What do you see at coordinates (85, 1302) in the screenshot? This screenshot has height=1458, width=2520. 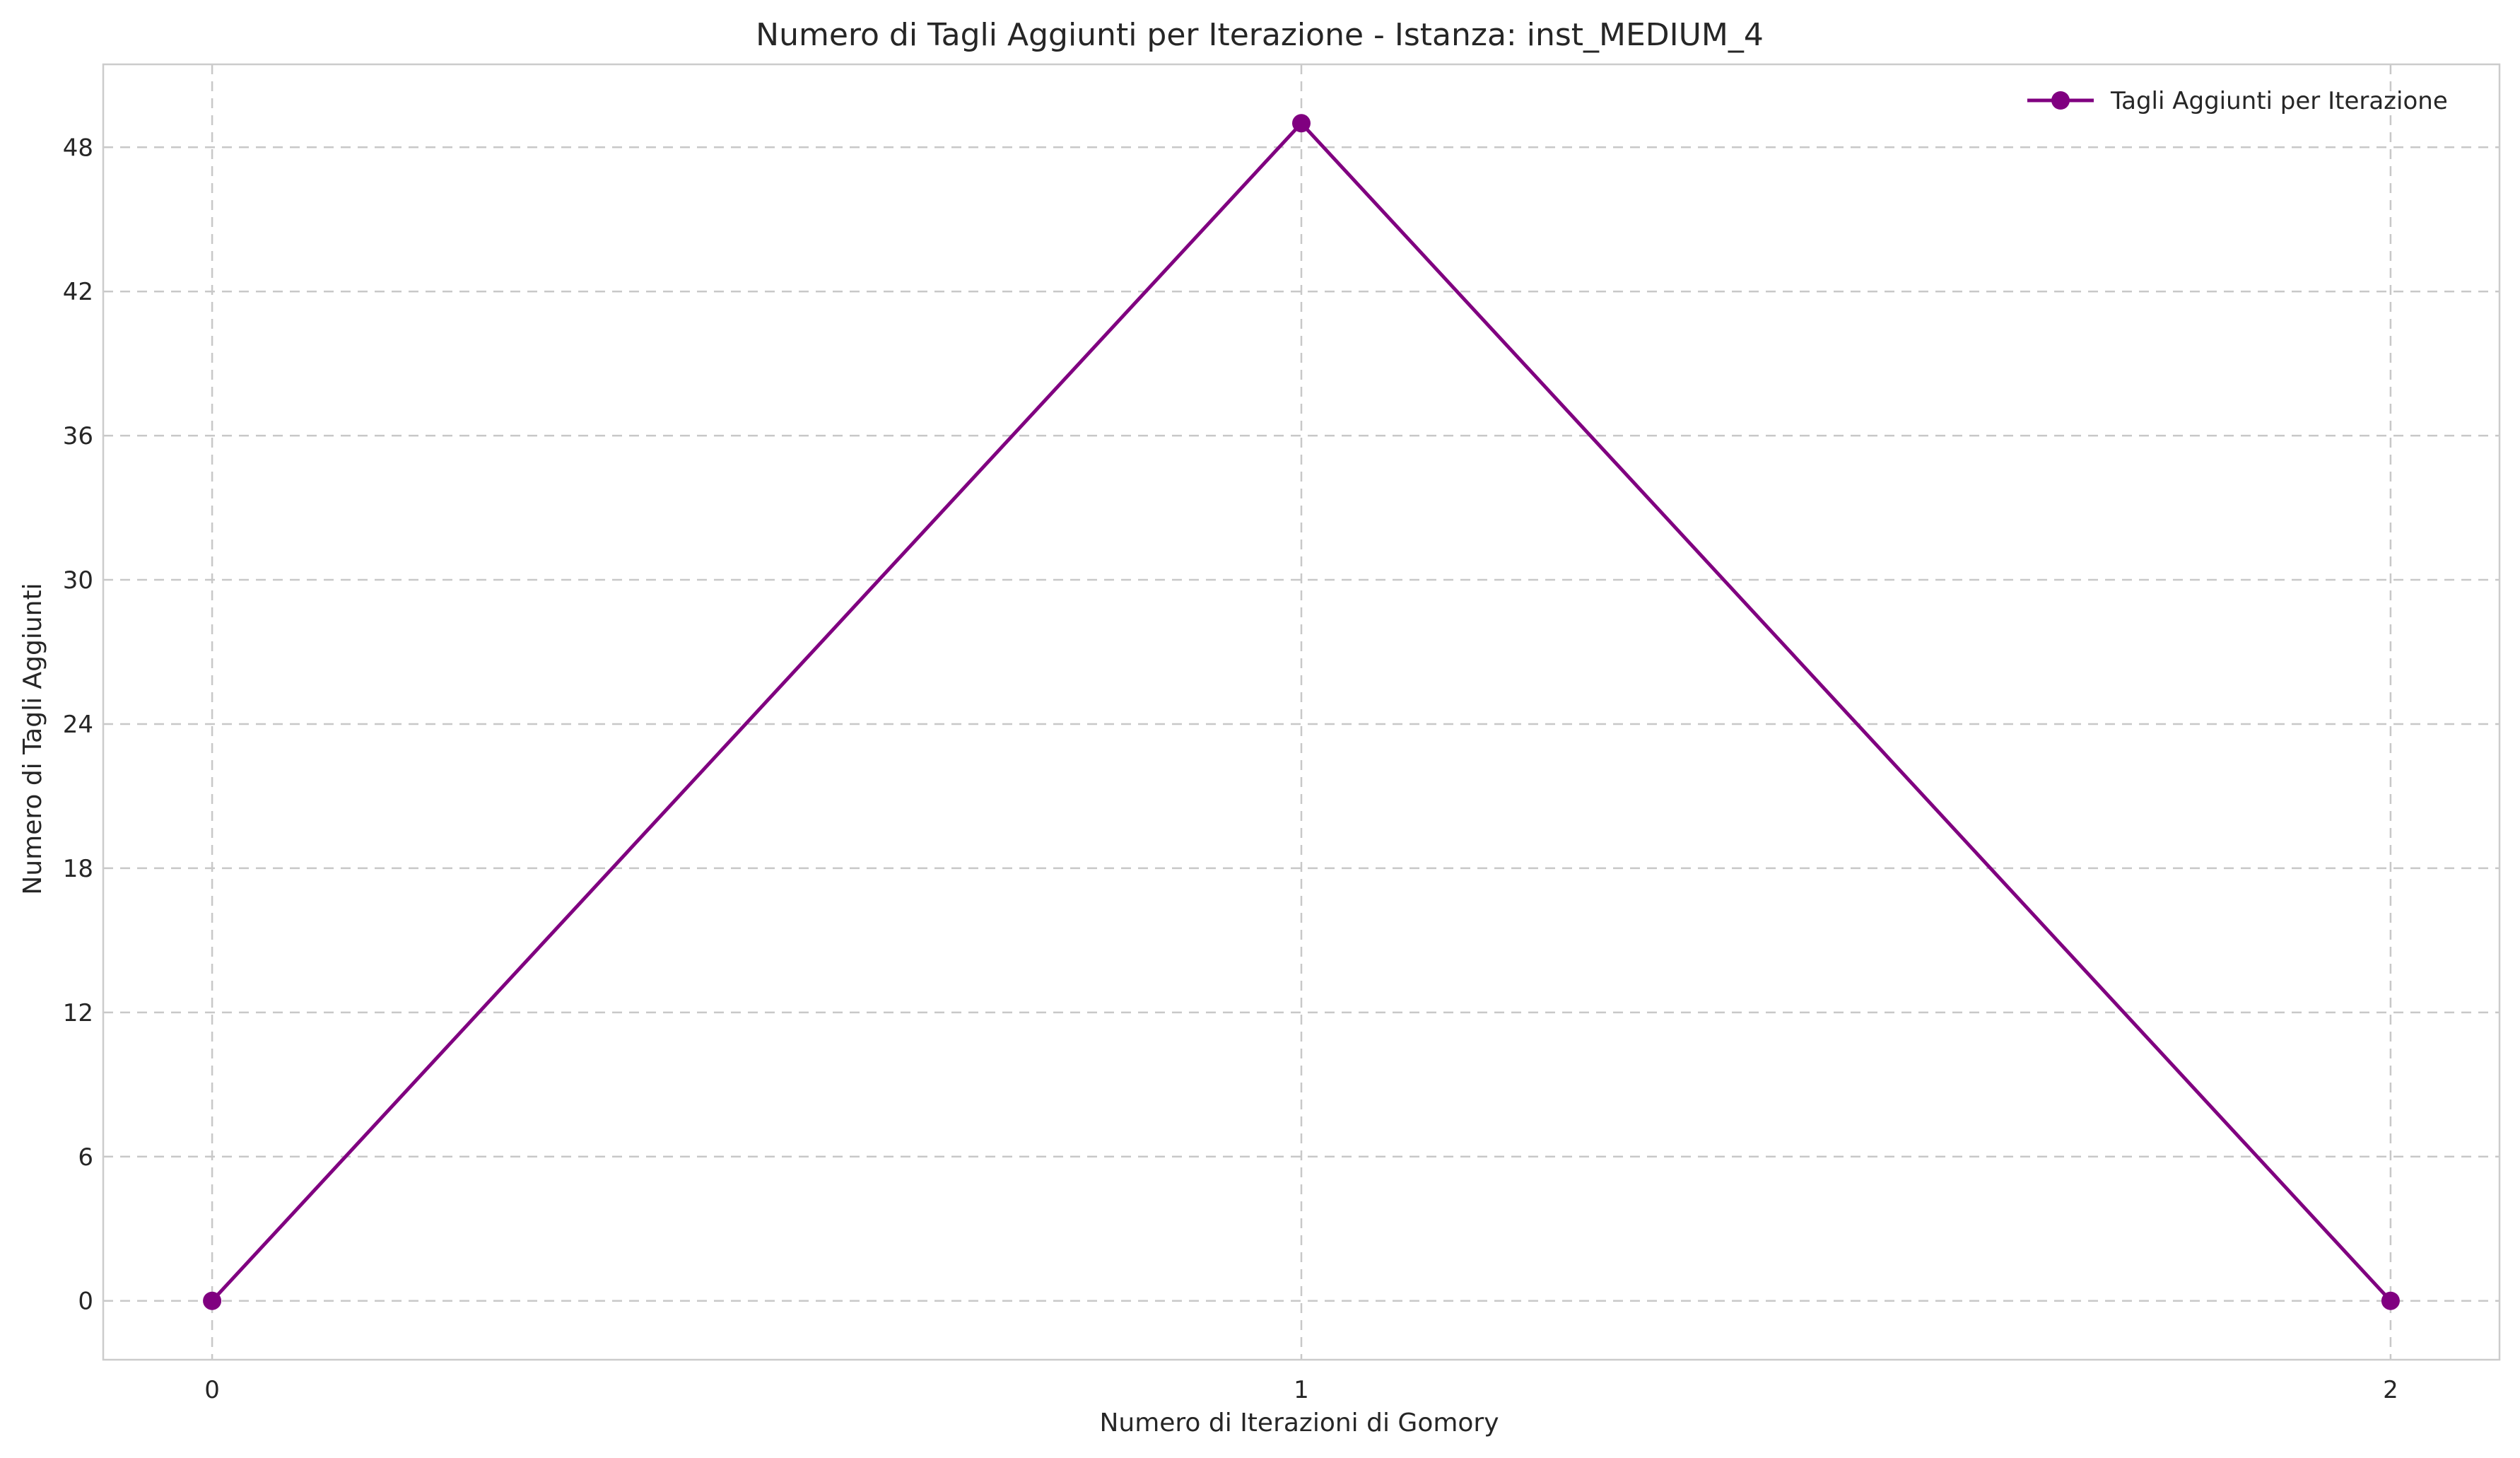 I see `y-tick-label: 0` at bounding box center [85, 1302].